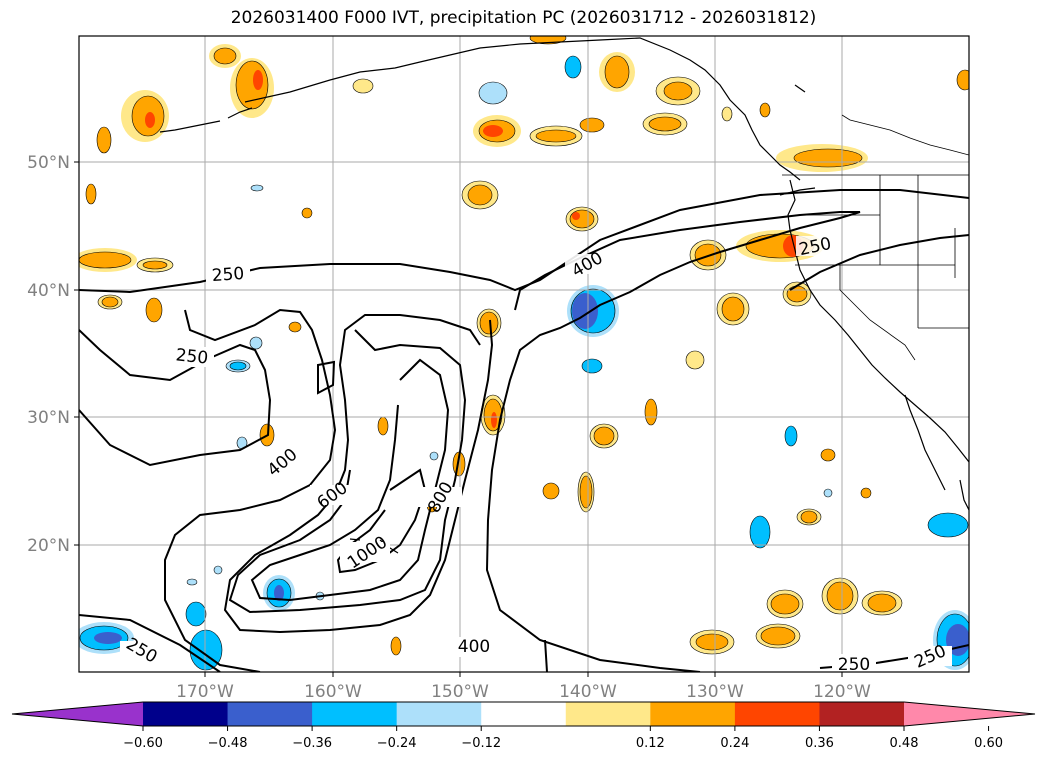 This screenshot has height=765, width=1047. What do you see at coordinates (715, 692) in the screenshot?
I see `lon-label-130w: 130°W` at bounding box center [715, 692].